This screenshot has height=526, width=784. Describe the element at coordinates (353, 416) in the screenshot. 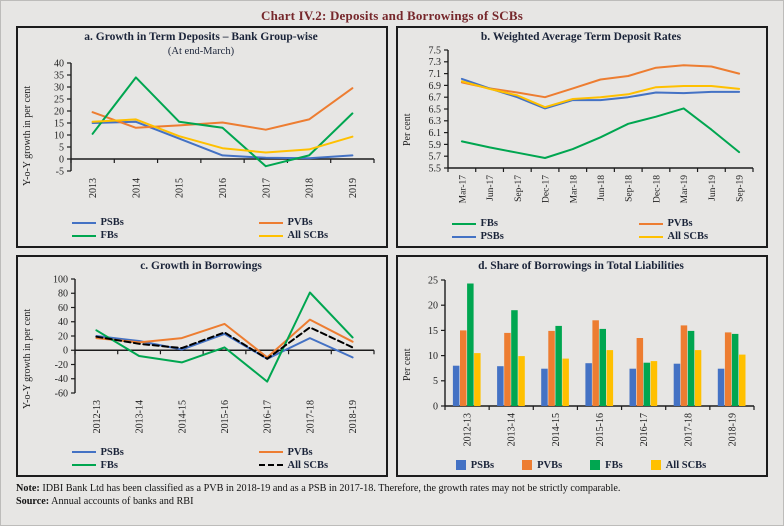

I see `svg-text: 2018-19` at that location.